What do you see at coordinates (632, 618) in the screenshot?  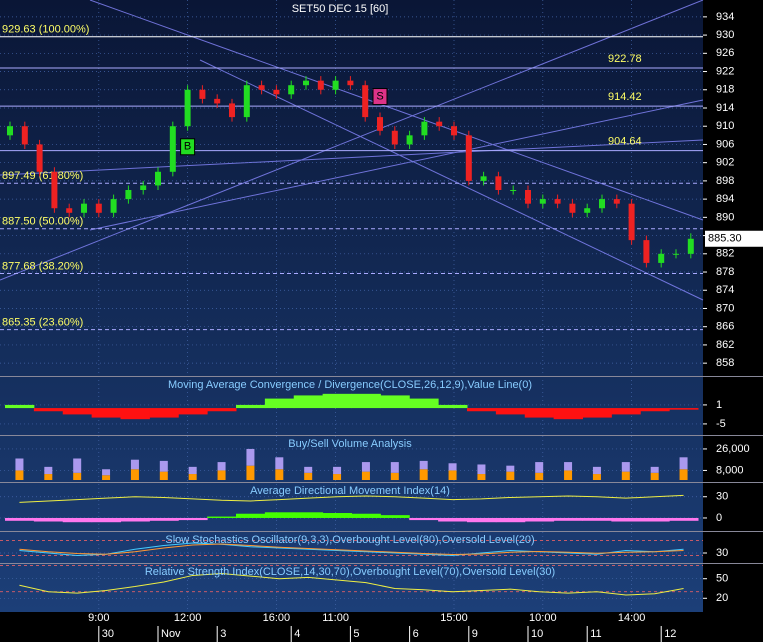 I see `x-tick-label: 14:00` at bounding box center [632, 618].